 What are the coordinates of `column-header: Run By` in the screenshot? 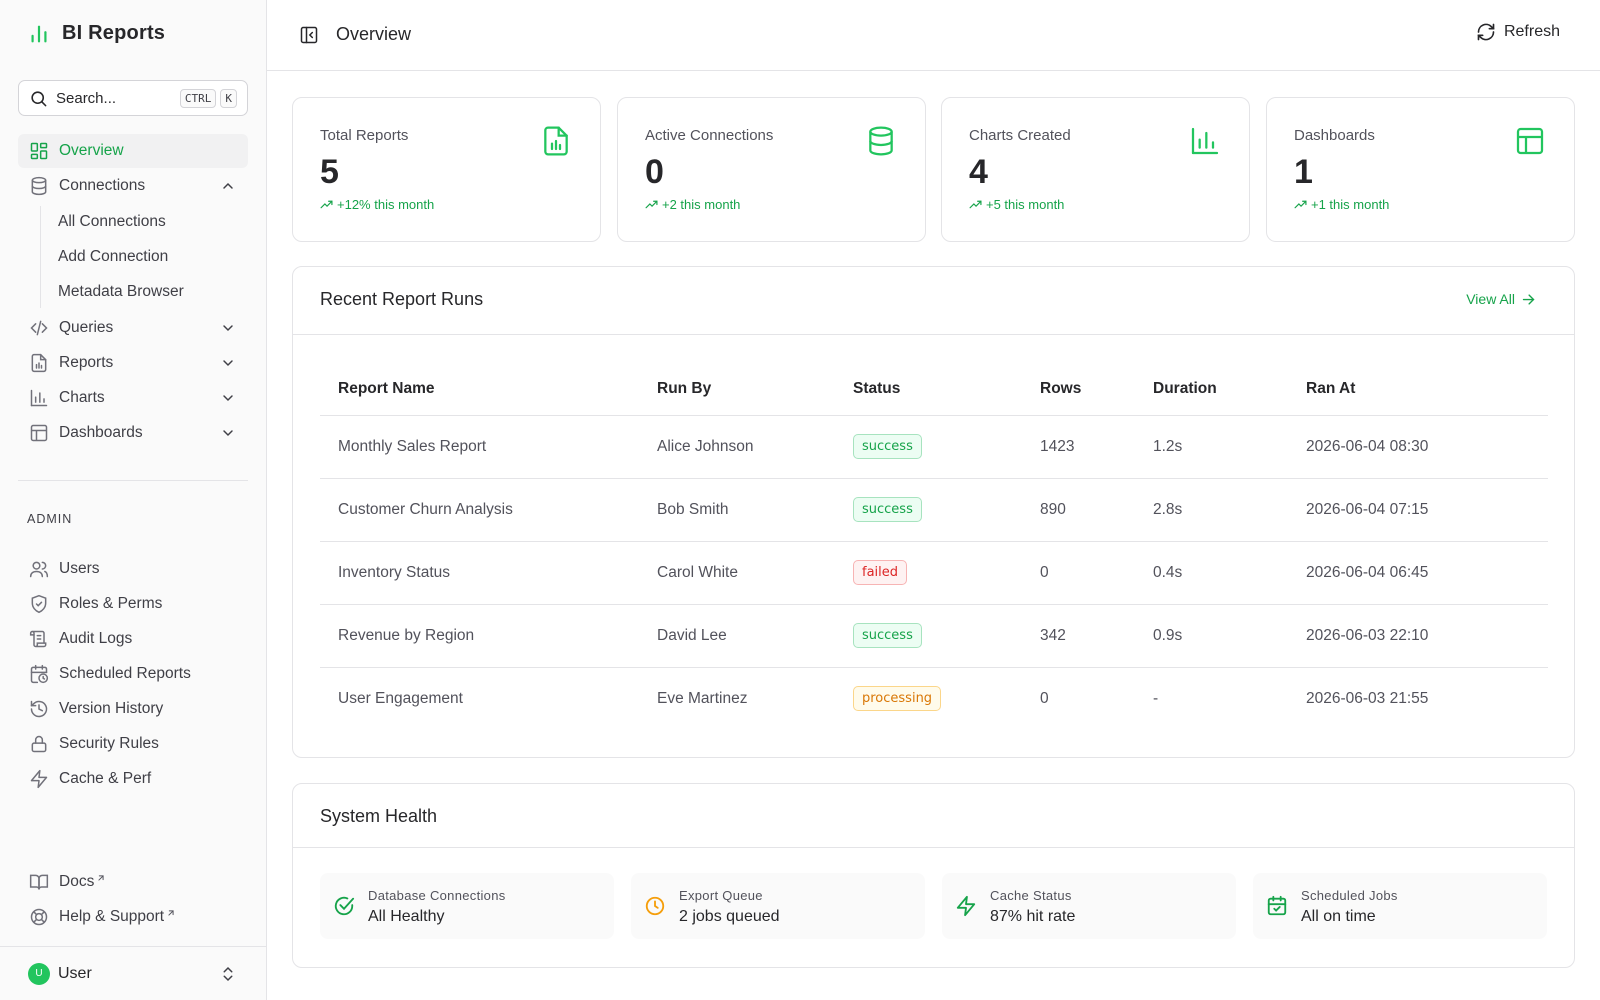 It's located at (737, 389).